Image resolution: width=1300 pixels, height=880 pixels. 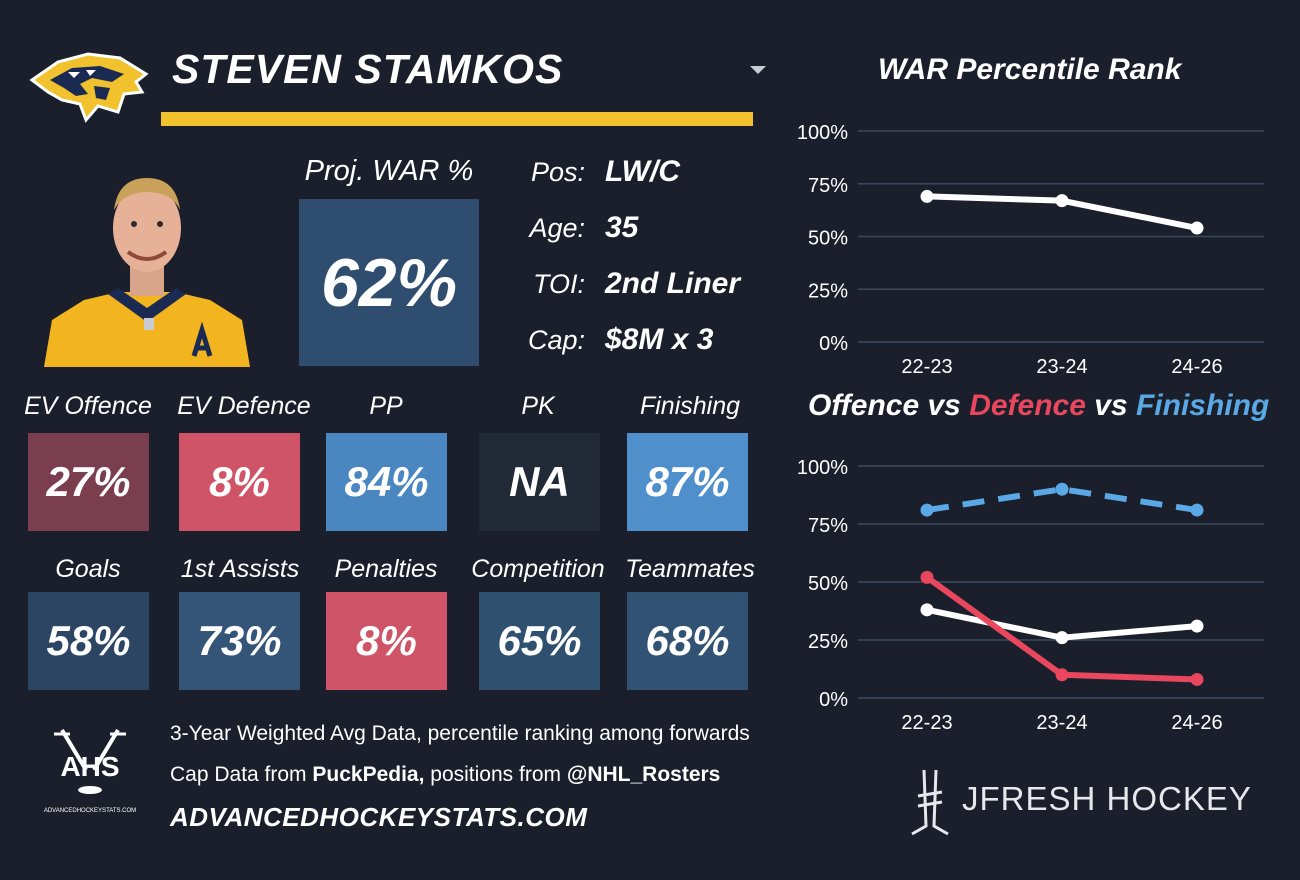 What do you see at coordinates (538, 569) in the screenshot?
I see `competition-label: Competition` at bounding box center [538, 569].